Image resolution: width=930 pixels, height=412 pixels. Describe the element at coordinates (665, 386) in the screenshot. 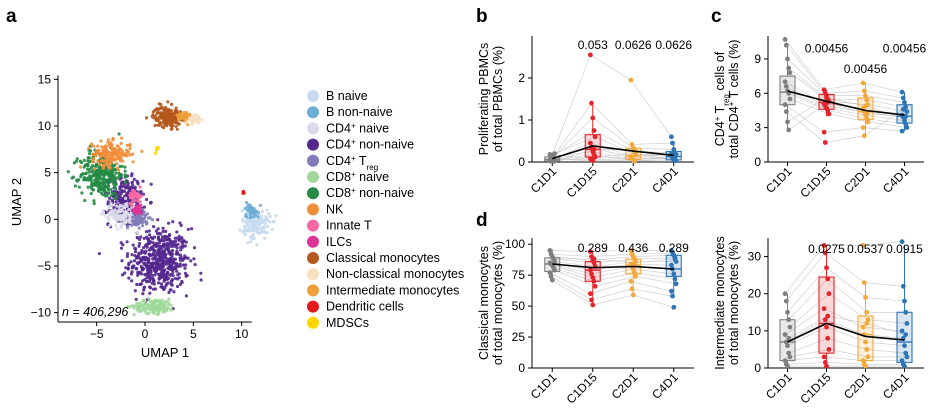

I see `x-tick-label: C4D1` at that location.